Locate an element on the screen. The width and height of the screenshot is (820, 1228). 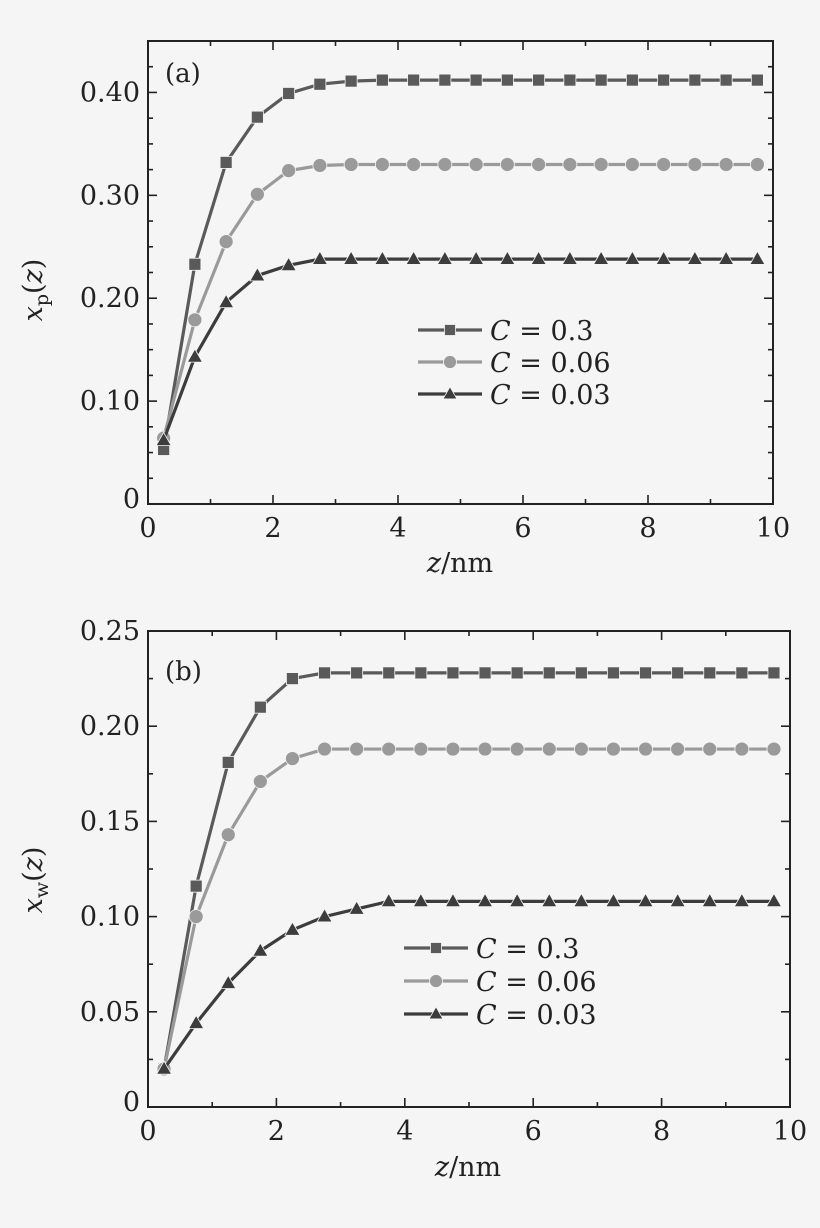
series-line is located at coordinates (460, 349).